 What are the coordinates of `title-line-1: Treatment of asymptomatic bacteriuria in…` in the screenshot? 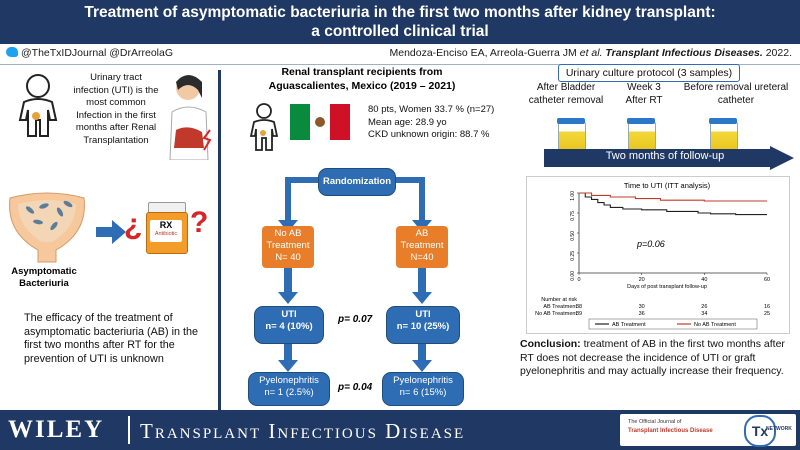 It's located at (400, 12).